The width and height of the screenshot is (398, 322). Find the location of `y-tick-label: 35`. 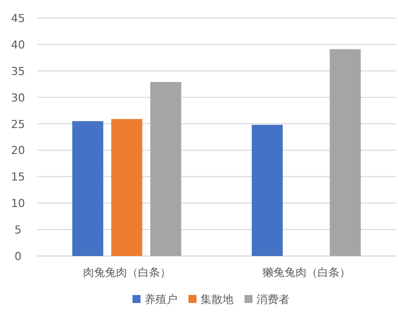

y-tick-label: 35 is located at coordinates (18, 71).